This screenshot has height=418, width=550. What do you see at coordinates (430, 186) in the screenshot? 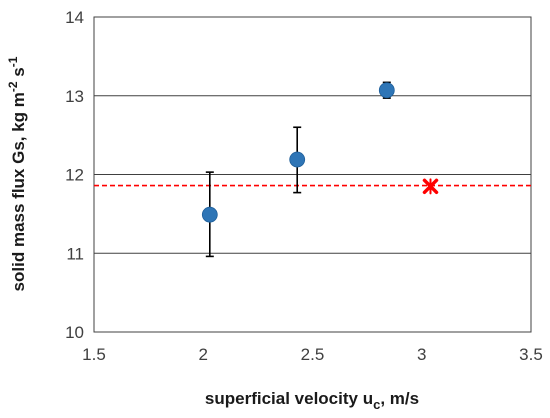
I see `data-point-x-marker` at bounding box center [430, 186].